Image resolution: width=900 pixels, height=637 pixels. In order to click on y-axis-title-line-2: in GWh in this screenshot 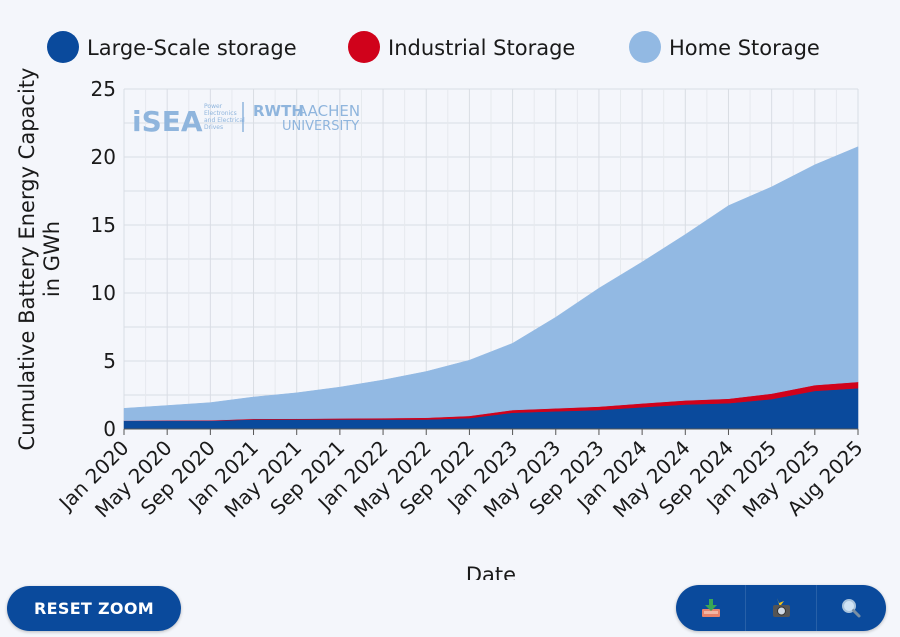, I will do `click(52, 259)`.